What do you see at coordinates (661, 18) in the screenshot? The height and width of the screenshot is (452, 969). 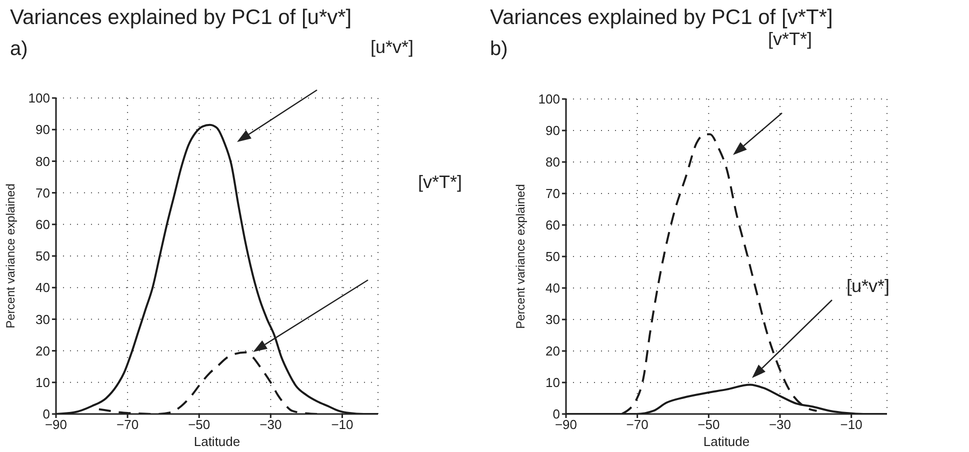 I see `chart-title: Variances explained by PC1 of [v*T*]` at bounding box center [661, 18].